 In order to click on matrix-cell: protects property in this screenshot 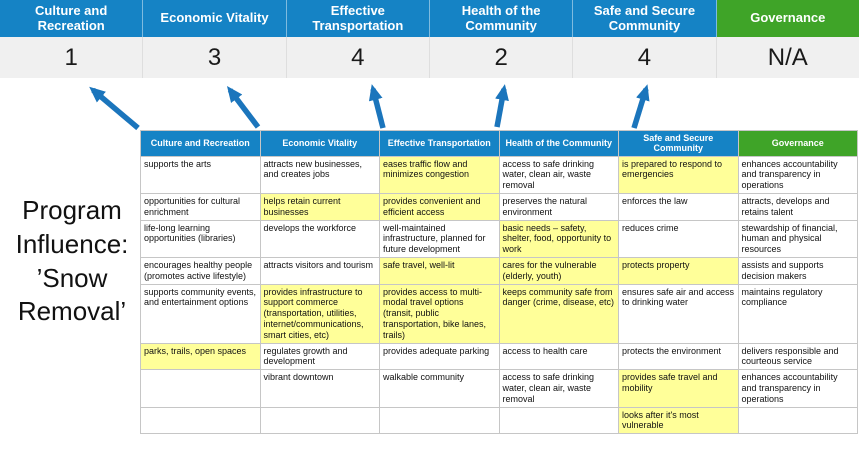, I will do `click(679, 271)`.